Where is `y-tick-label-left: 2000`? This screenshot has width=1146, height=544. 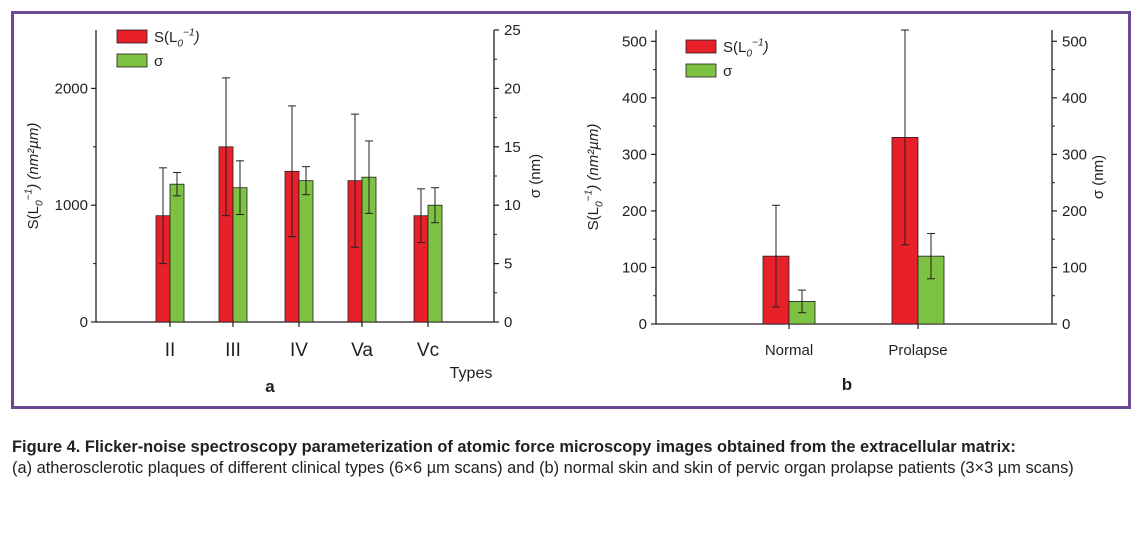 y-tick-label-left: 2000 is located at coordinates (71, 88).